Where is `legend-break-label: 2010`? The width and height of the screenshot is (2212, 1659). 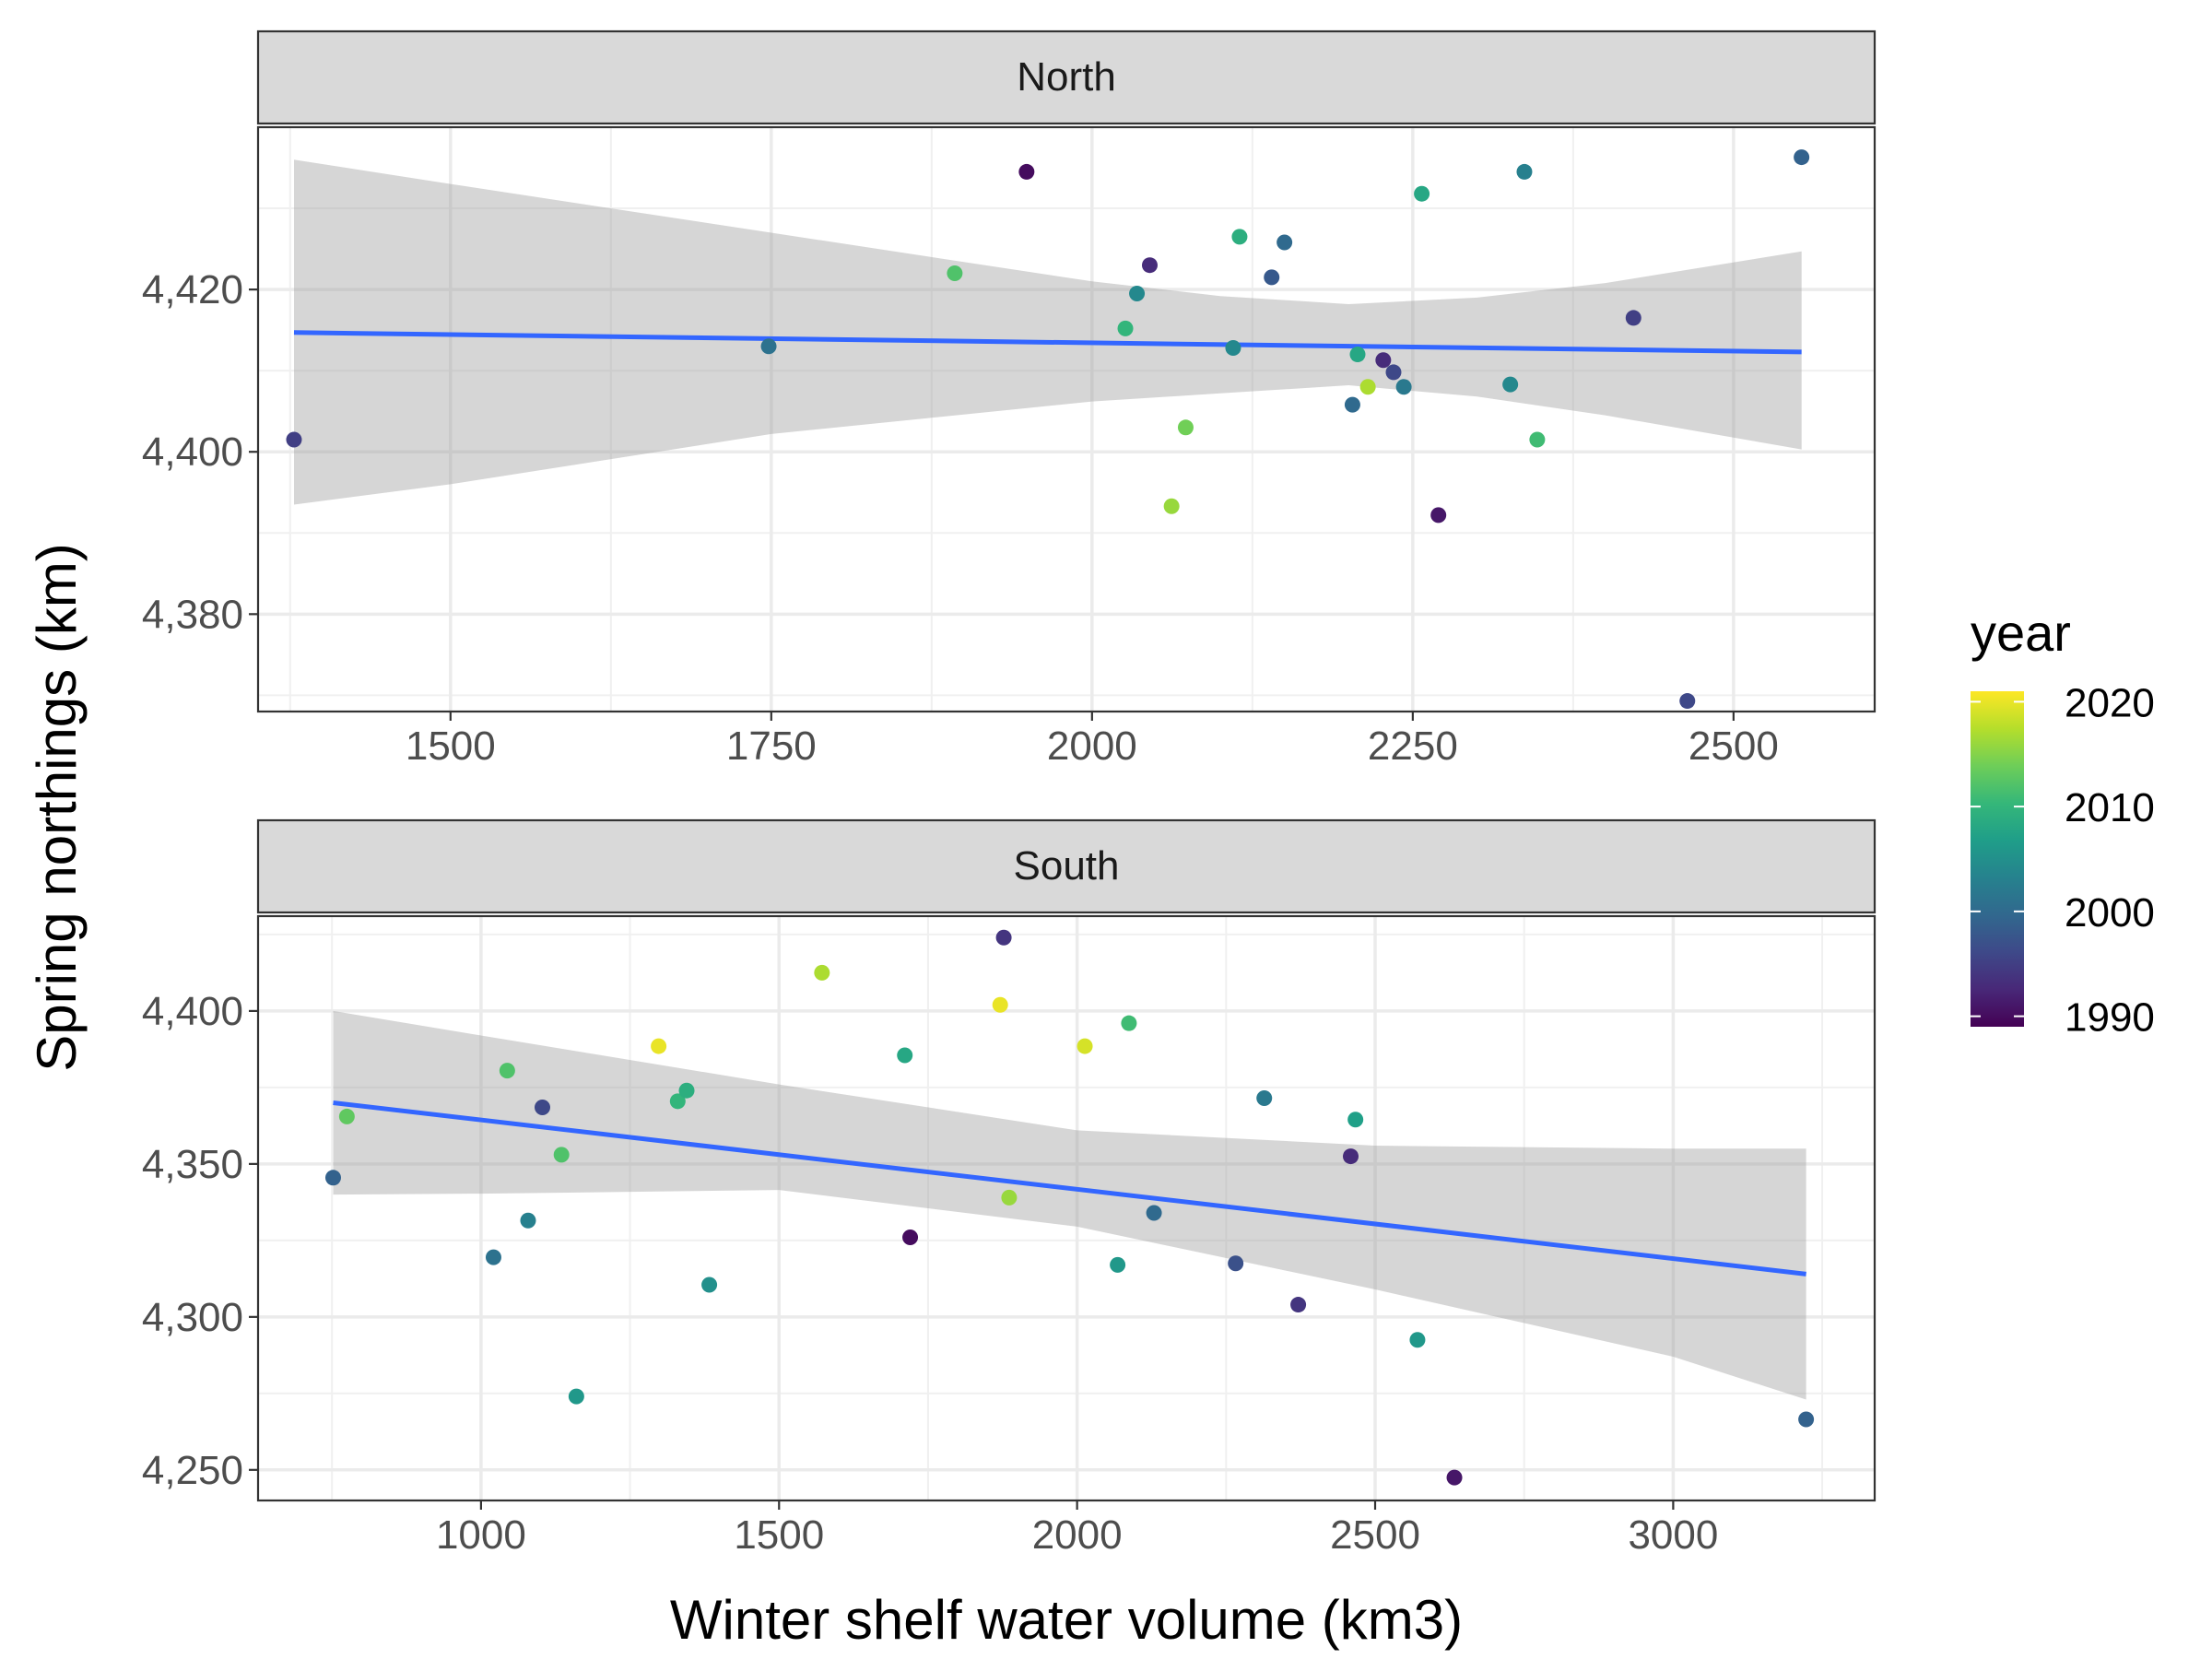
legend-break-label: 2010 is located at coordinates (2110, 807).